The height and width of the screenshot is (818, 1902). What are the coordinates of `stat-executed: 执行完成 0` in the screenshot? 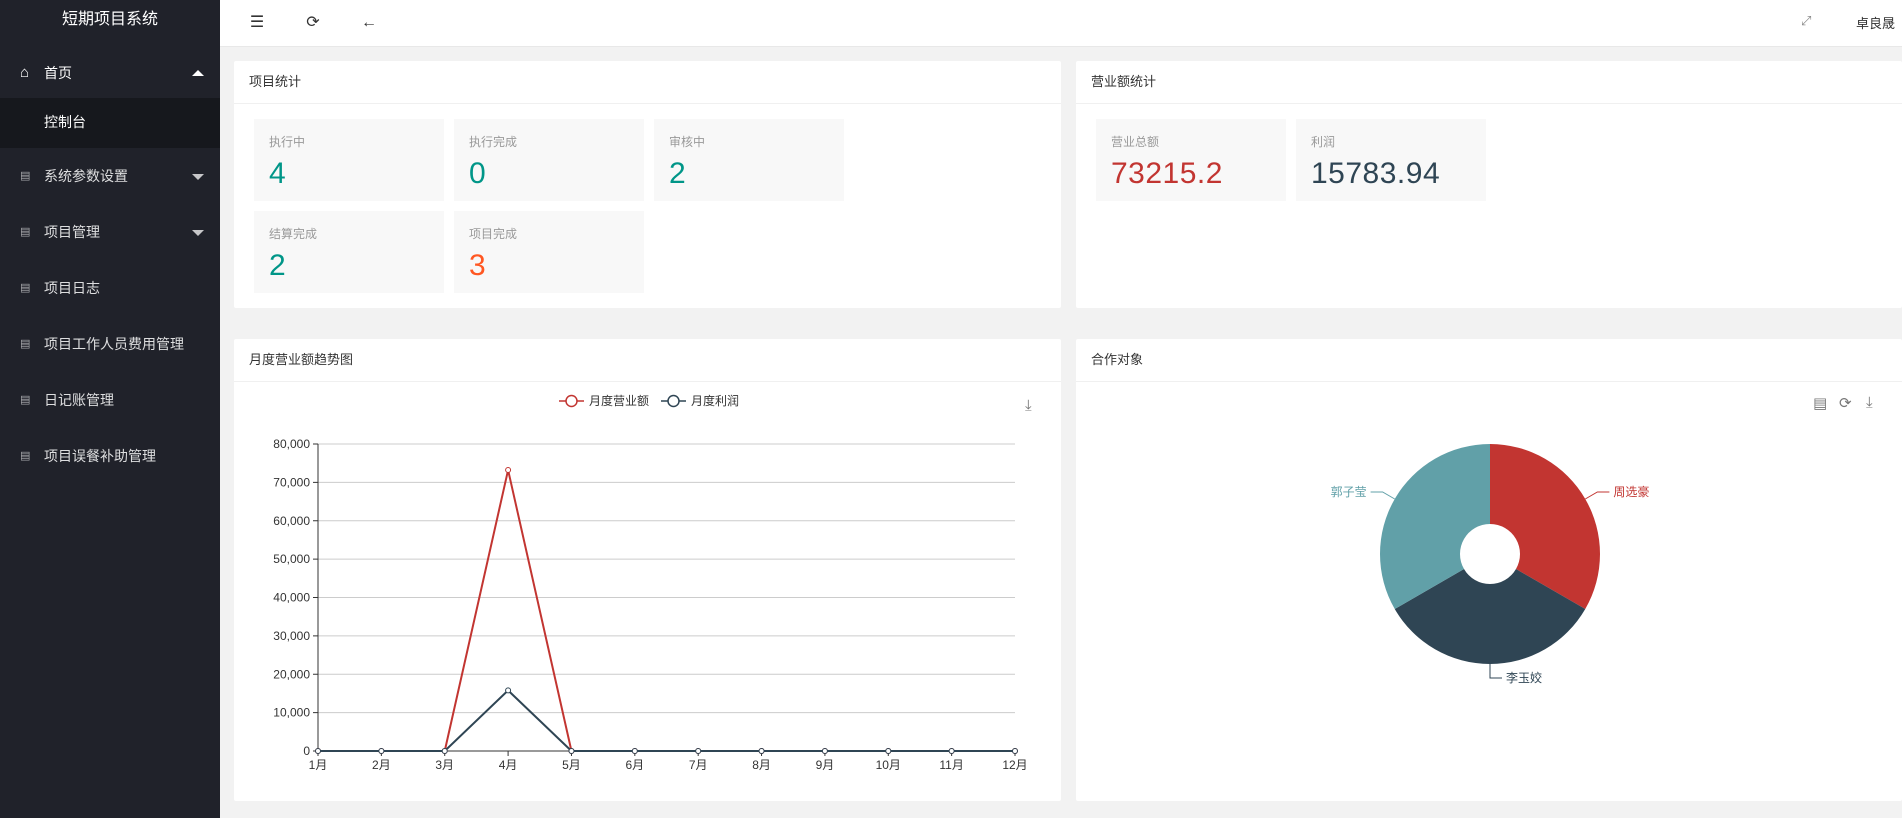 It's located at (549, 160).